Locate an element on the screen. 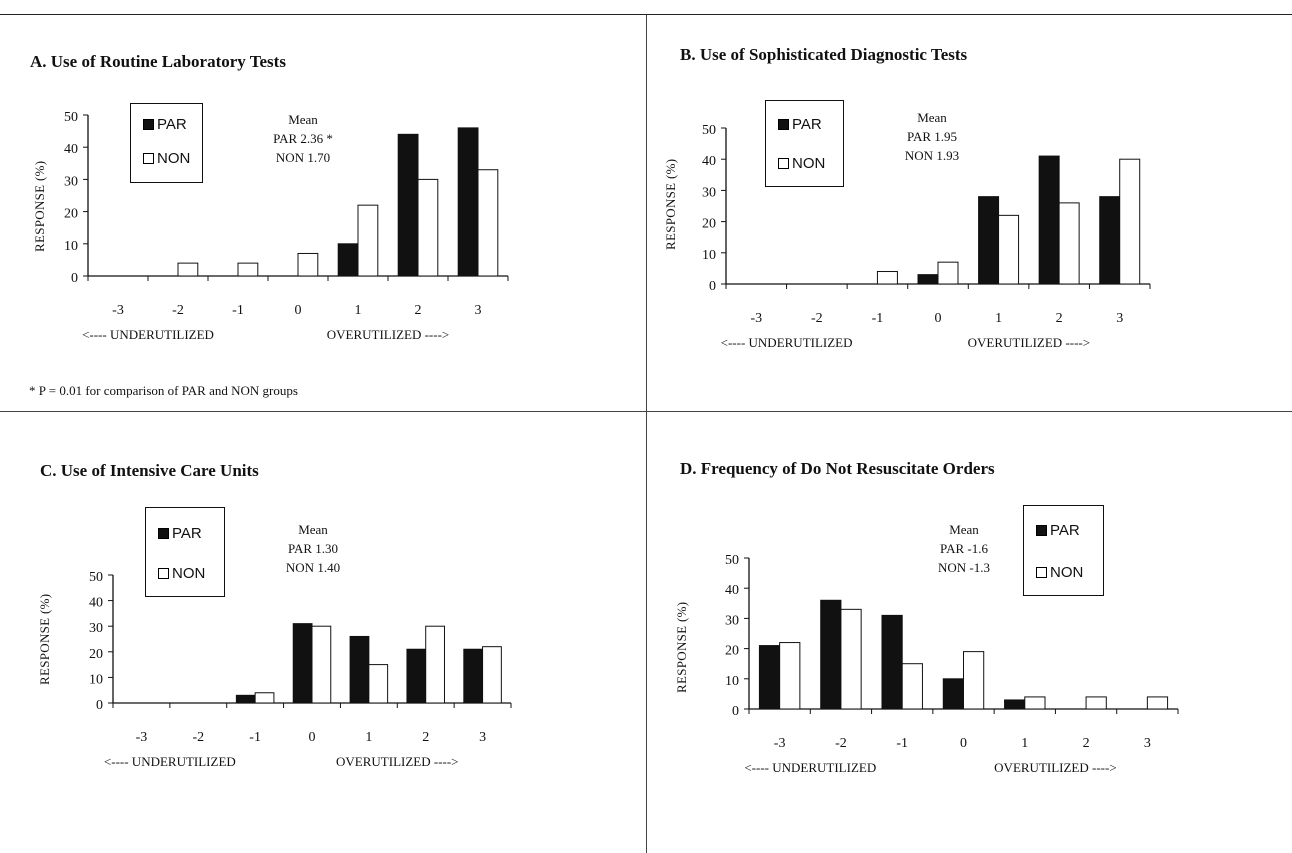 The width and height of the screenshot is (1292, 853). mean-annotation: Mean PAR 2.36 * NON 1.70 is located at coordinates (303, 138).